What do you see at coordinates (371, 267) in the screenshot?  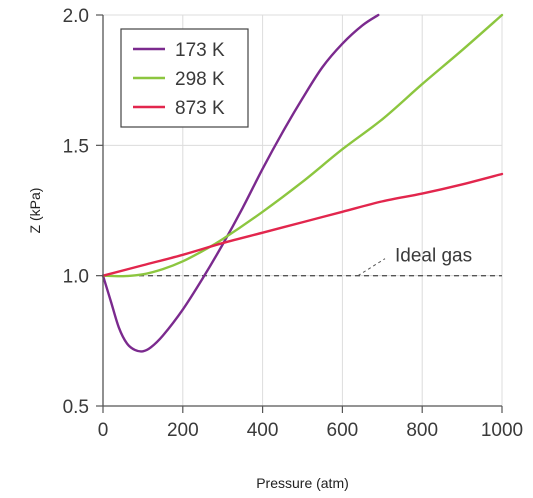 I see `ideal-gas-leader` at bounding box center [371, 267].